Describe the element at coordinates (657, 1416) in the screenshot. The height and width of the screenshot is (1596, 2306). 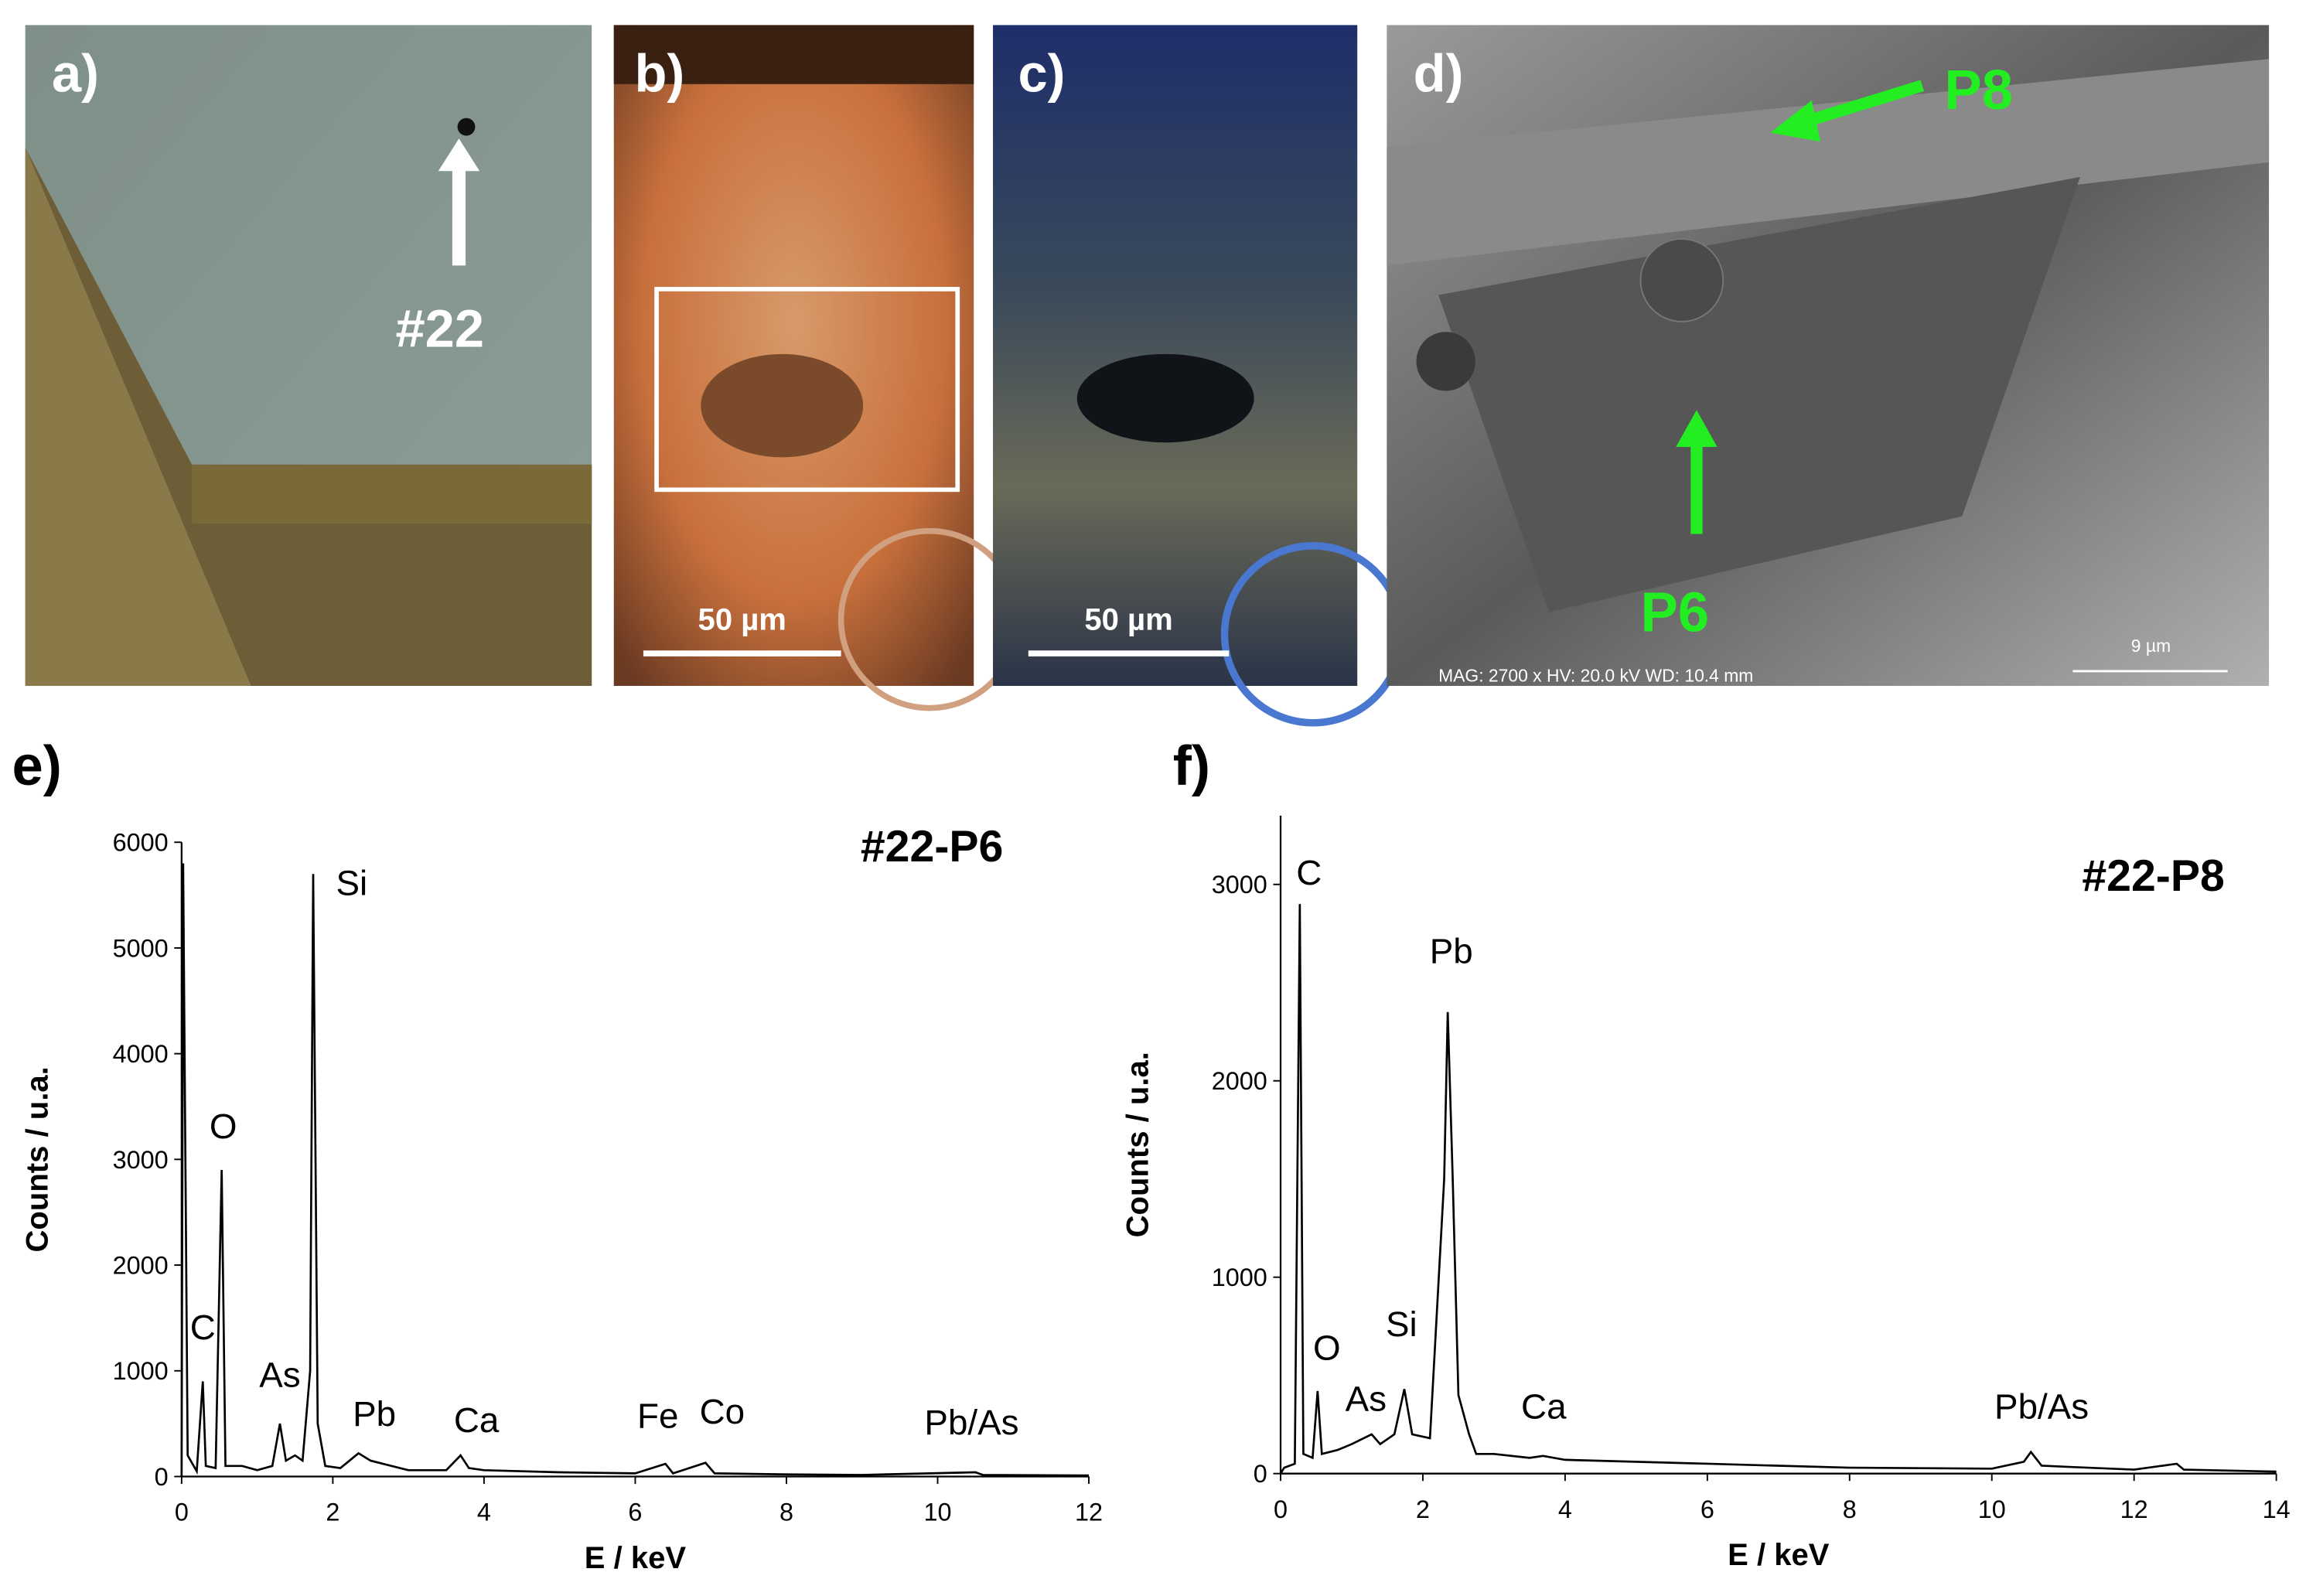
I see `peak-label: Fe` at that location.